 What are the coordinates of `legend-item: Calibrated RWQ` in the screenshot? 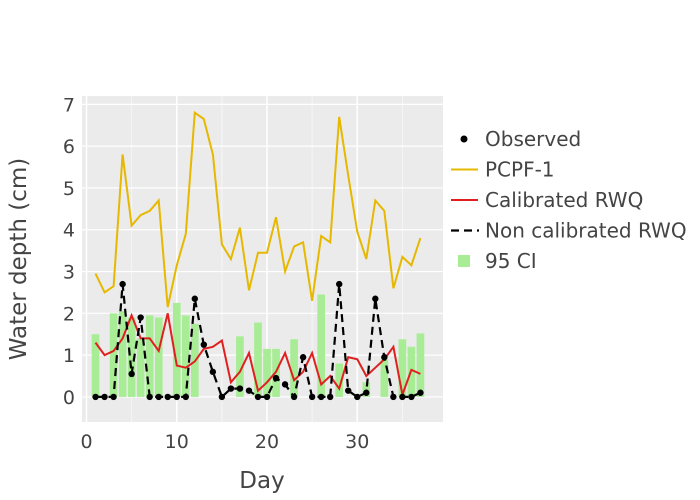 It's located at (547, 200).